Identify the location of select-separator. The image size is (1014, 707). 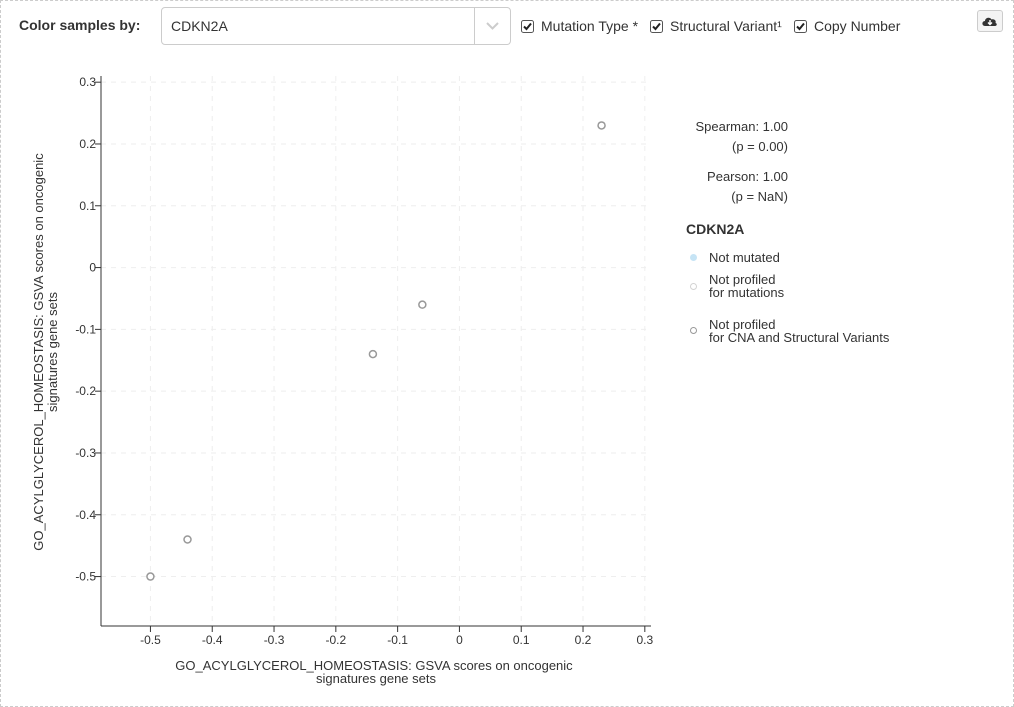
(474, 26).